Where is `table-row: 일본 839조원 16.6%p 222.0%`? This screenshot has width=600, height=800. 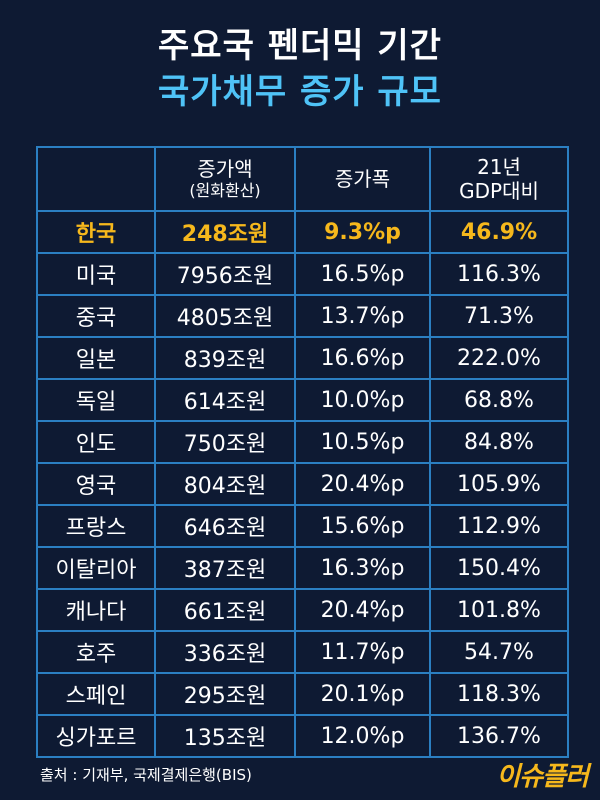
table-row: 일본 839조원 16.6%p 222.0% is located at coordinates (302, 358).